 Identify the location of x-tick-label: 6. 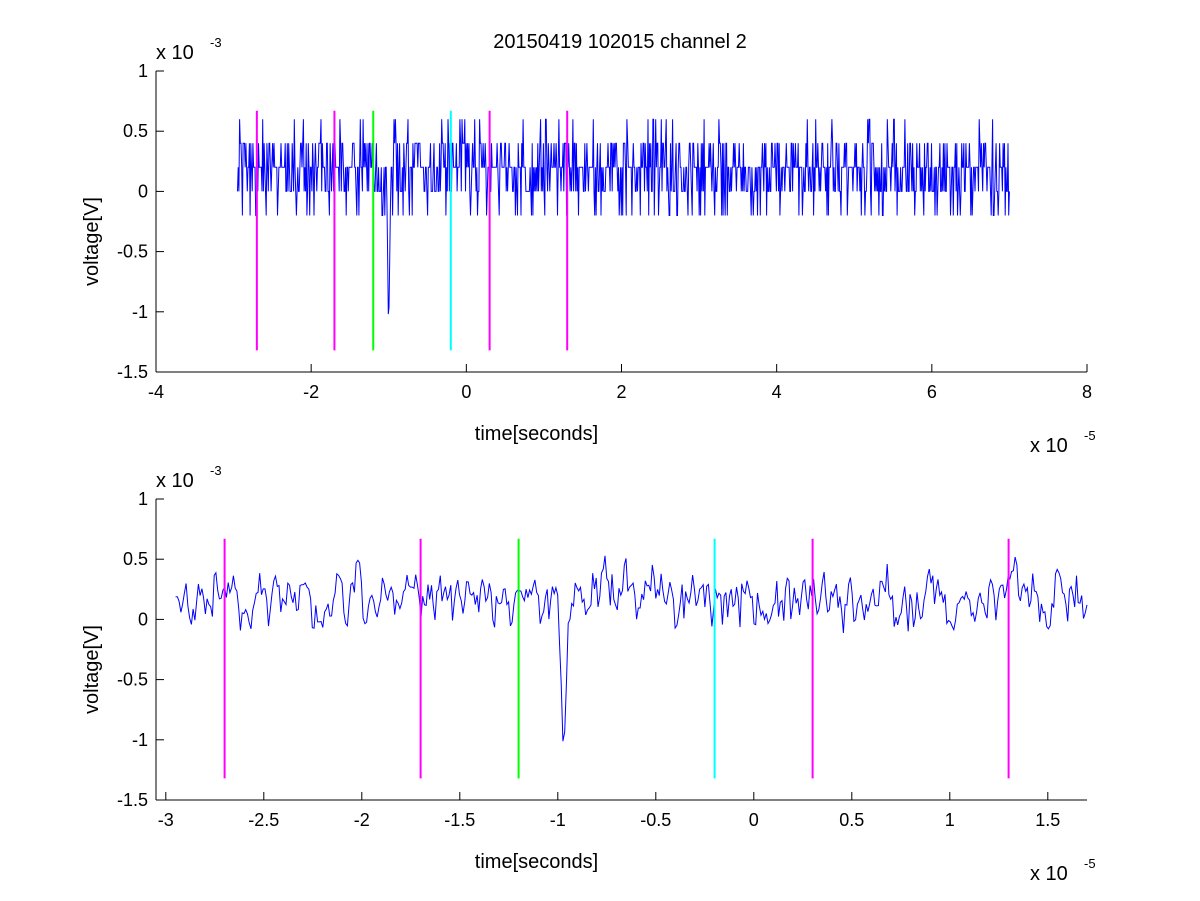
(932, 392).